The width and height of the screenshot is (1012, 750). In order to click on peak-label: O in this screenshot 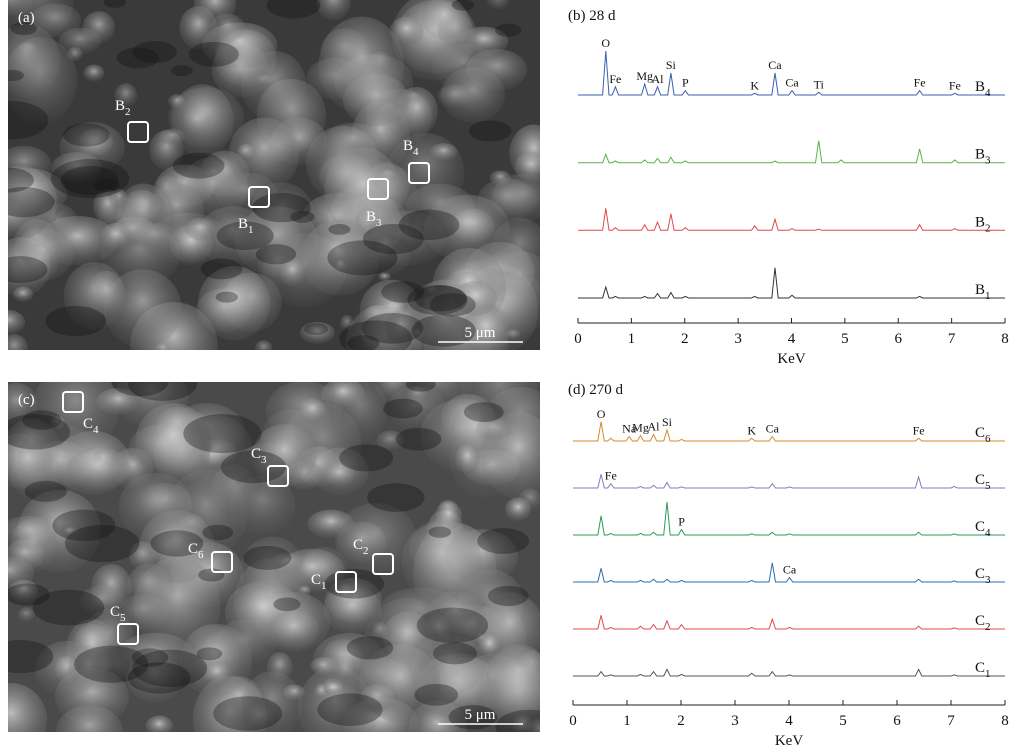, I will do `click(601, 414)`.